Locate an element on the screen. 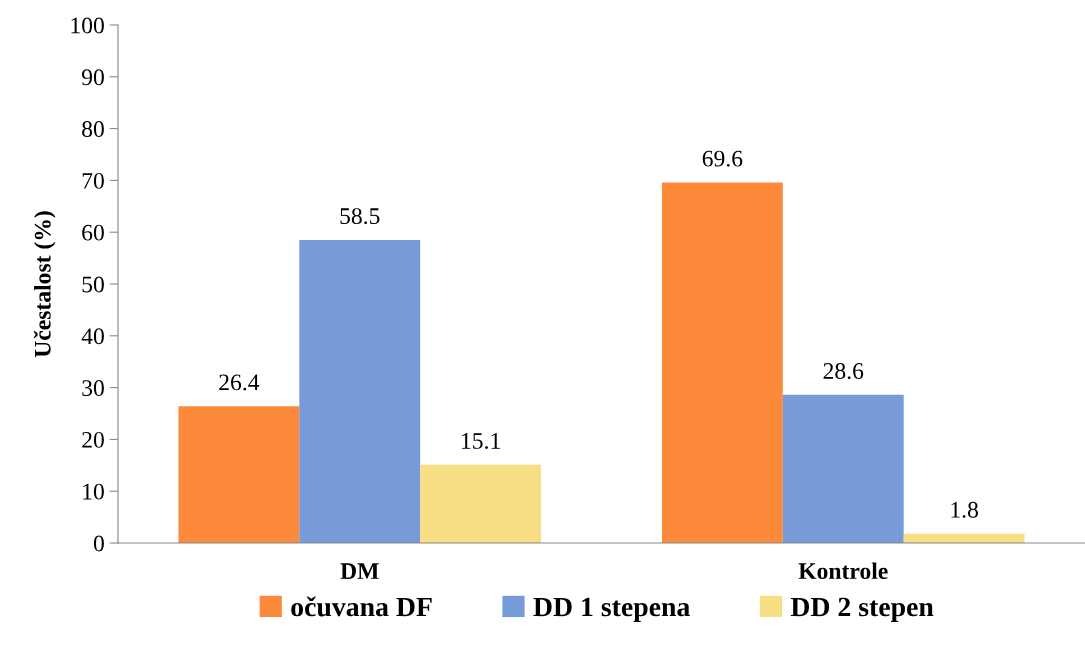 The height and width of the screenshot is (647, 1085). legend-label: očuvana DF is located at coordinates (361, 606).